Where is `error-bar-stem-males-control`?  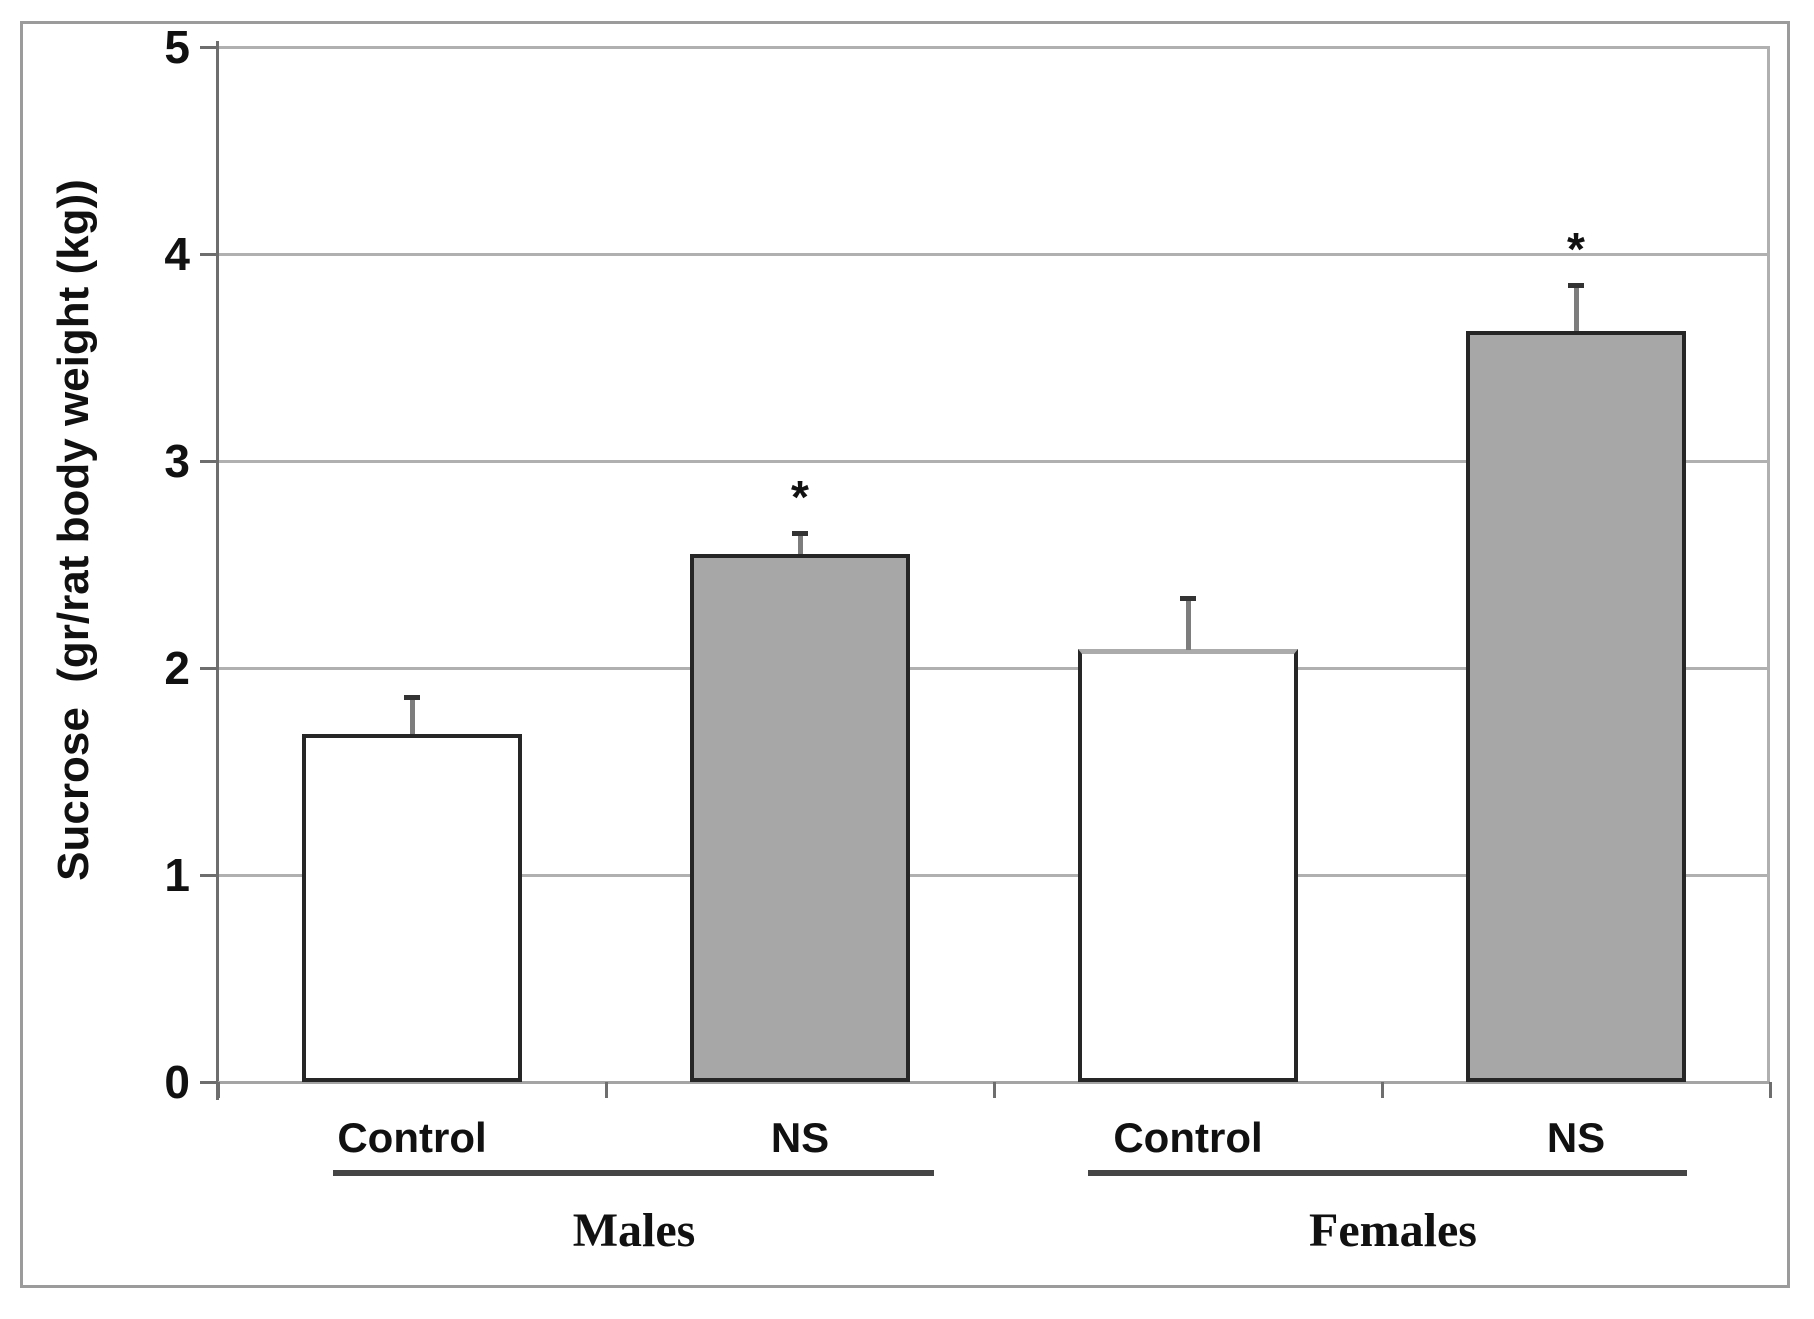
error-bar-stem-males-control is located at coordinates (412, 715).